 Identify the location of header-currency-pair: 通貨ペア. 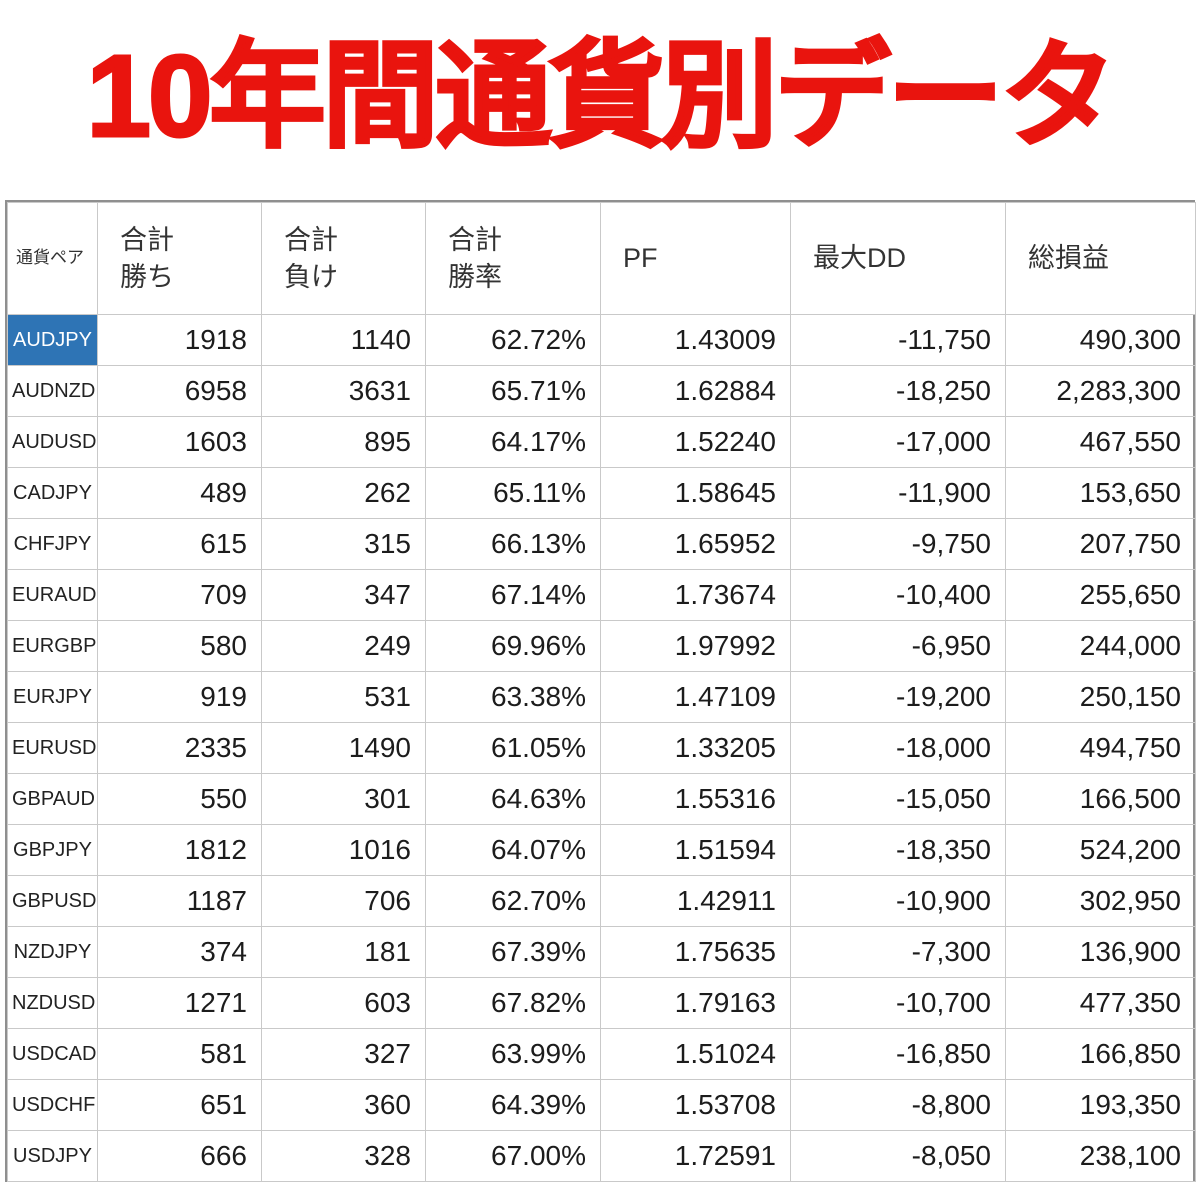
(52, 258).